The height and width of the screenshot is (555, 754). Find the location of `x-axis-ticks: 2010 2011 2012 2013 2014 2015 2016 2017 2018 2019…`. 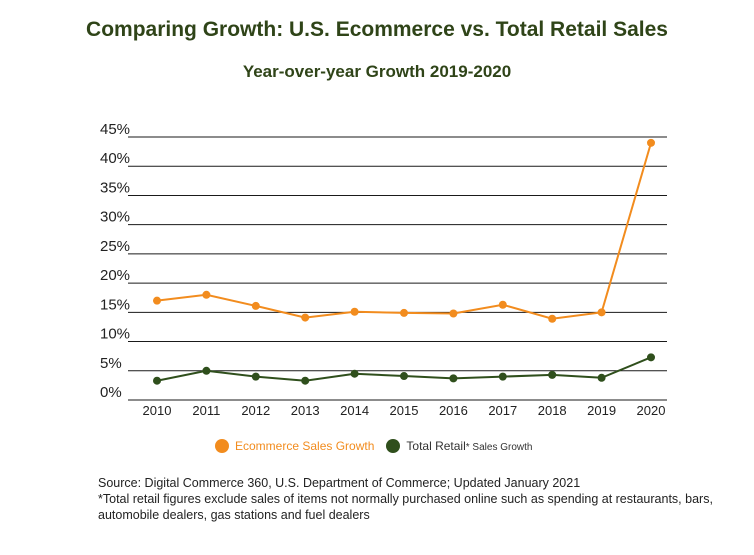

x-axis-ticks: 2010 2011 2012 2013 2014 2015 2016 2017 2018 2019… is located at coordinates (404, 410).